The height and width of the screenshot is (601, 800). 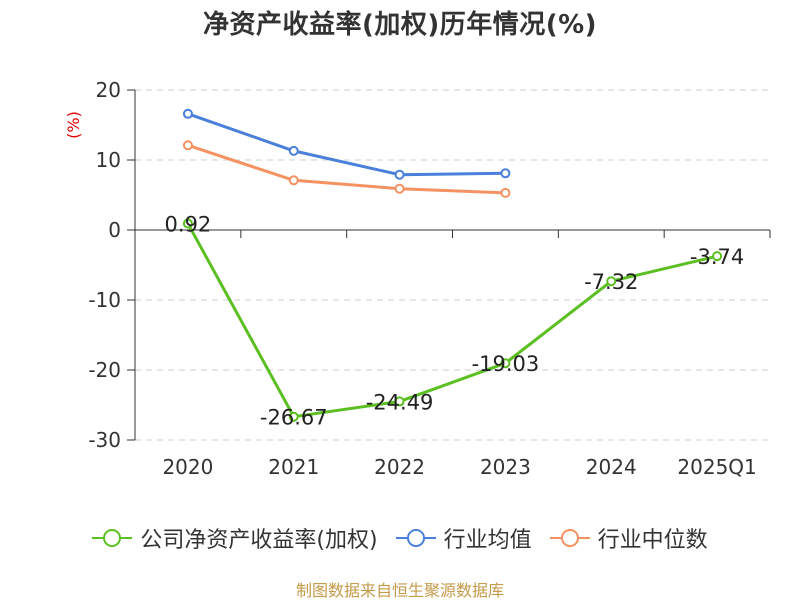 What do you see at coordinates (569, 538) in the screenshot?
I see `legend-marker-industry-median` at bounding box center [569, 538].